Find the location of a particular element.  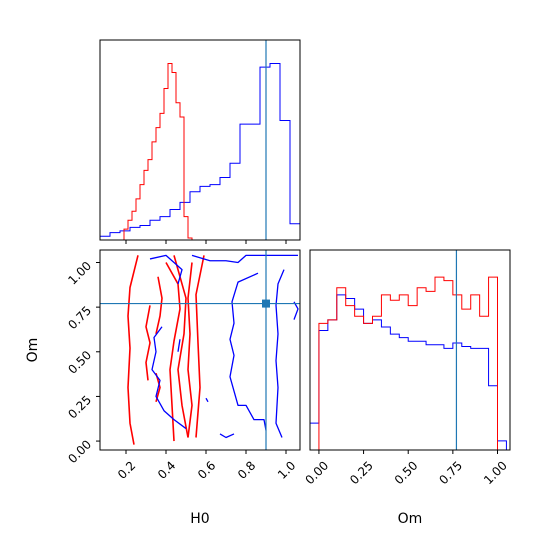

om-tick-label: 1.00 is located at coordinates (79, 273).